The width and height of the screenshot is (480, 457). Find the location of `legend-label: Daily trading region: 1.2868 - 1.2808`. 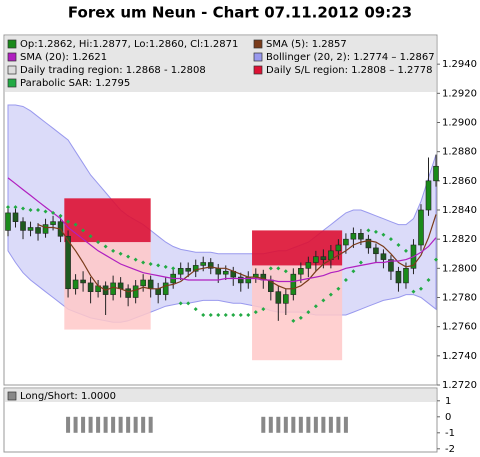

legend-label: Daily trading region: 1.2868 - 1.2808 is located at coordinates (113, 70).